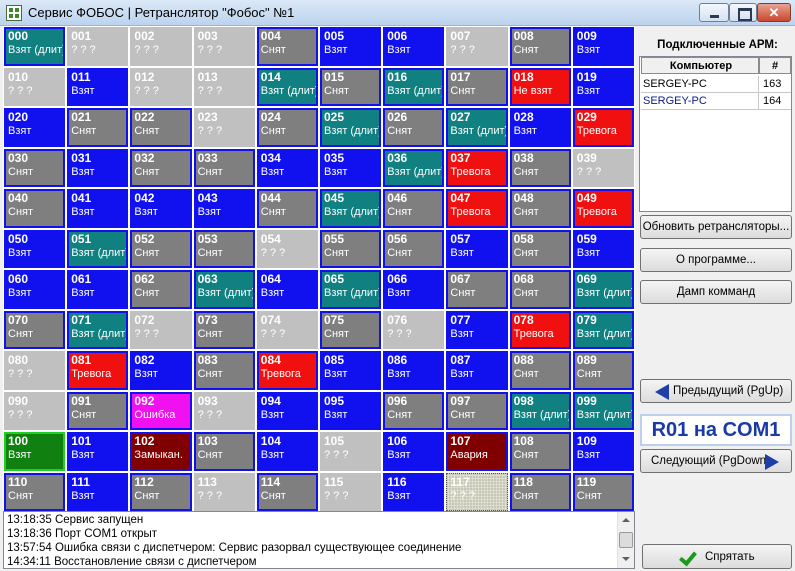 The height and width of the screenshot is (571, 795). What do you see at coordinates (774, 12) in the screenshot?
I see `close-button: ✕` at bounding box center [774, 12].